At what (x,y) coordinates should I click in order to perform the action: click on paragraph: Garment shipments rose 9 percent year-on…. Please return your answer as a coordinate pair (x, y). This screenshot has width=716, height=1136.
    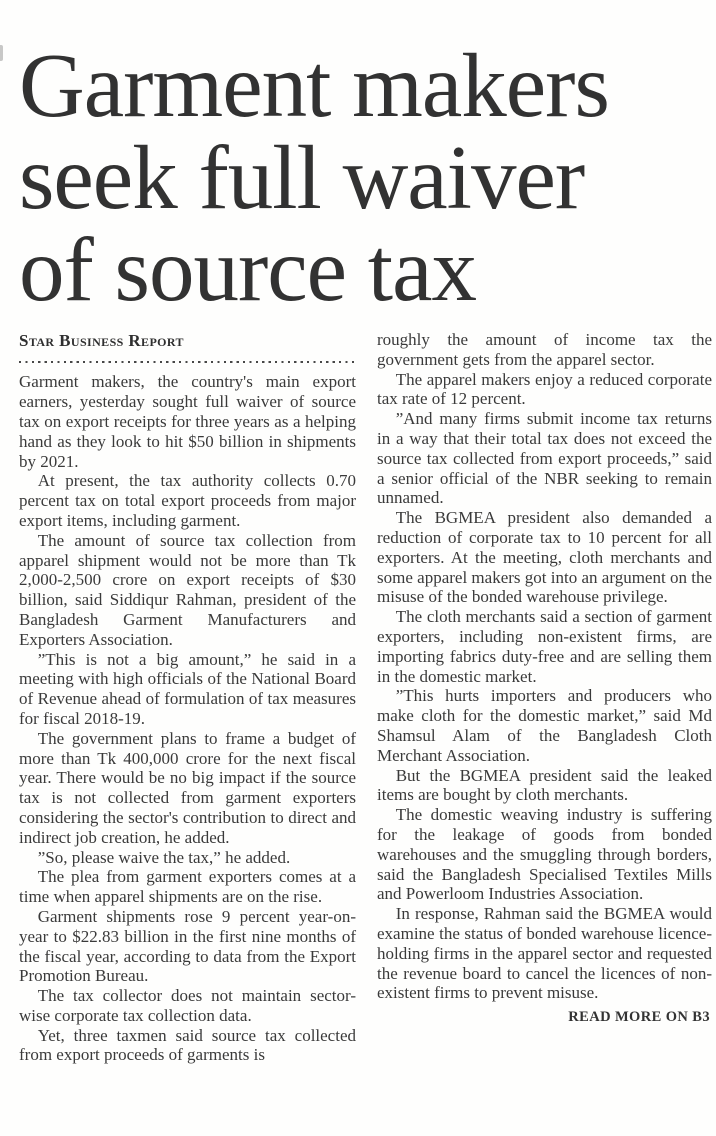
    Looking at the image, I should click on (187, 946).